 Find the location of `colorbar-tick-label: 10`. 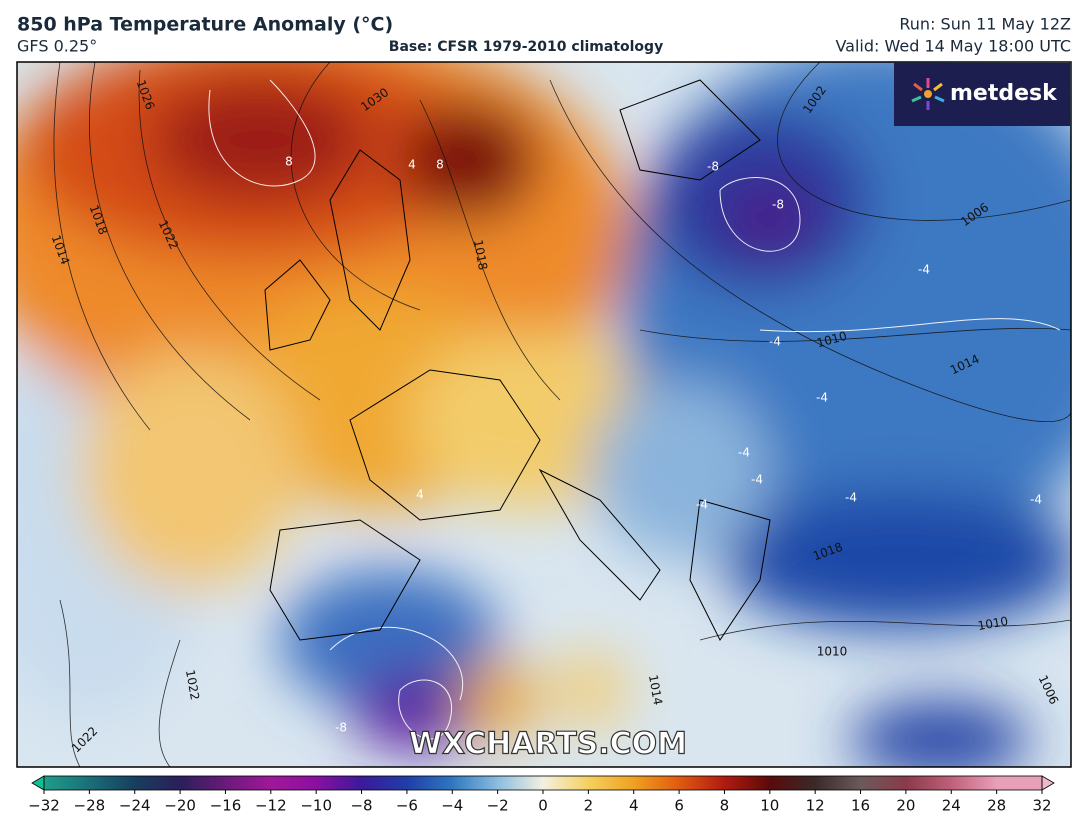

colorbar-tick-label: 10 is located at coordinates (769, 806).